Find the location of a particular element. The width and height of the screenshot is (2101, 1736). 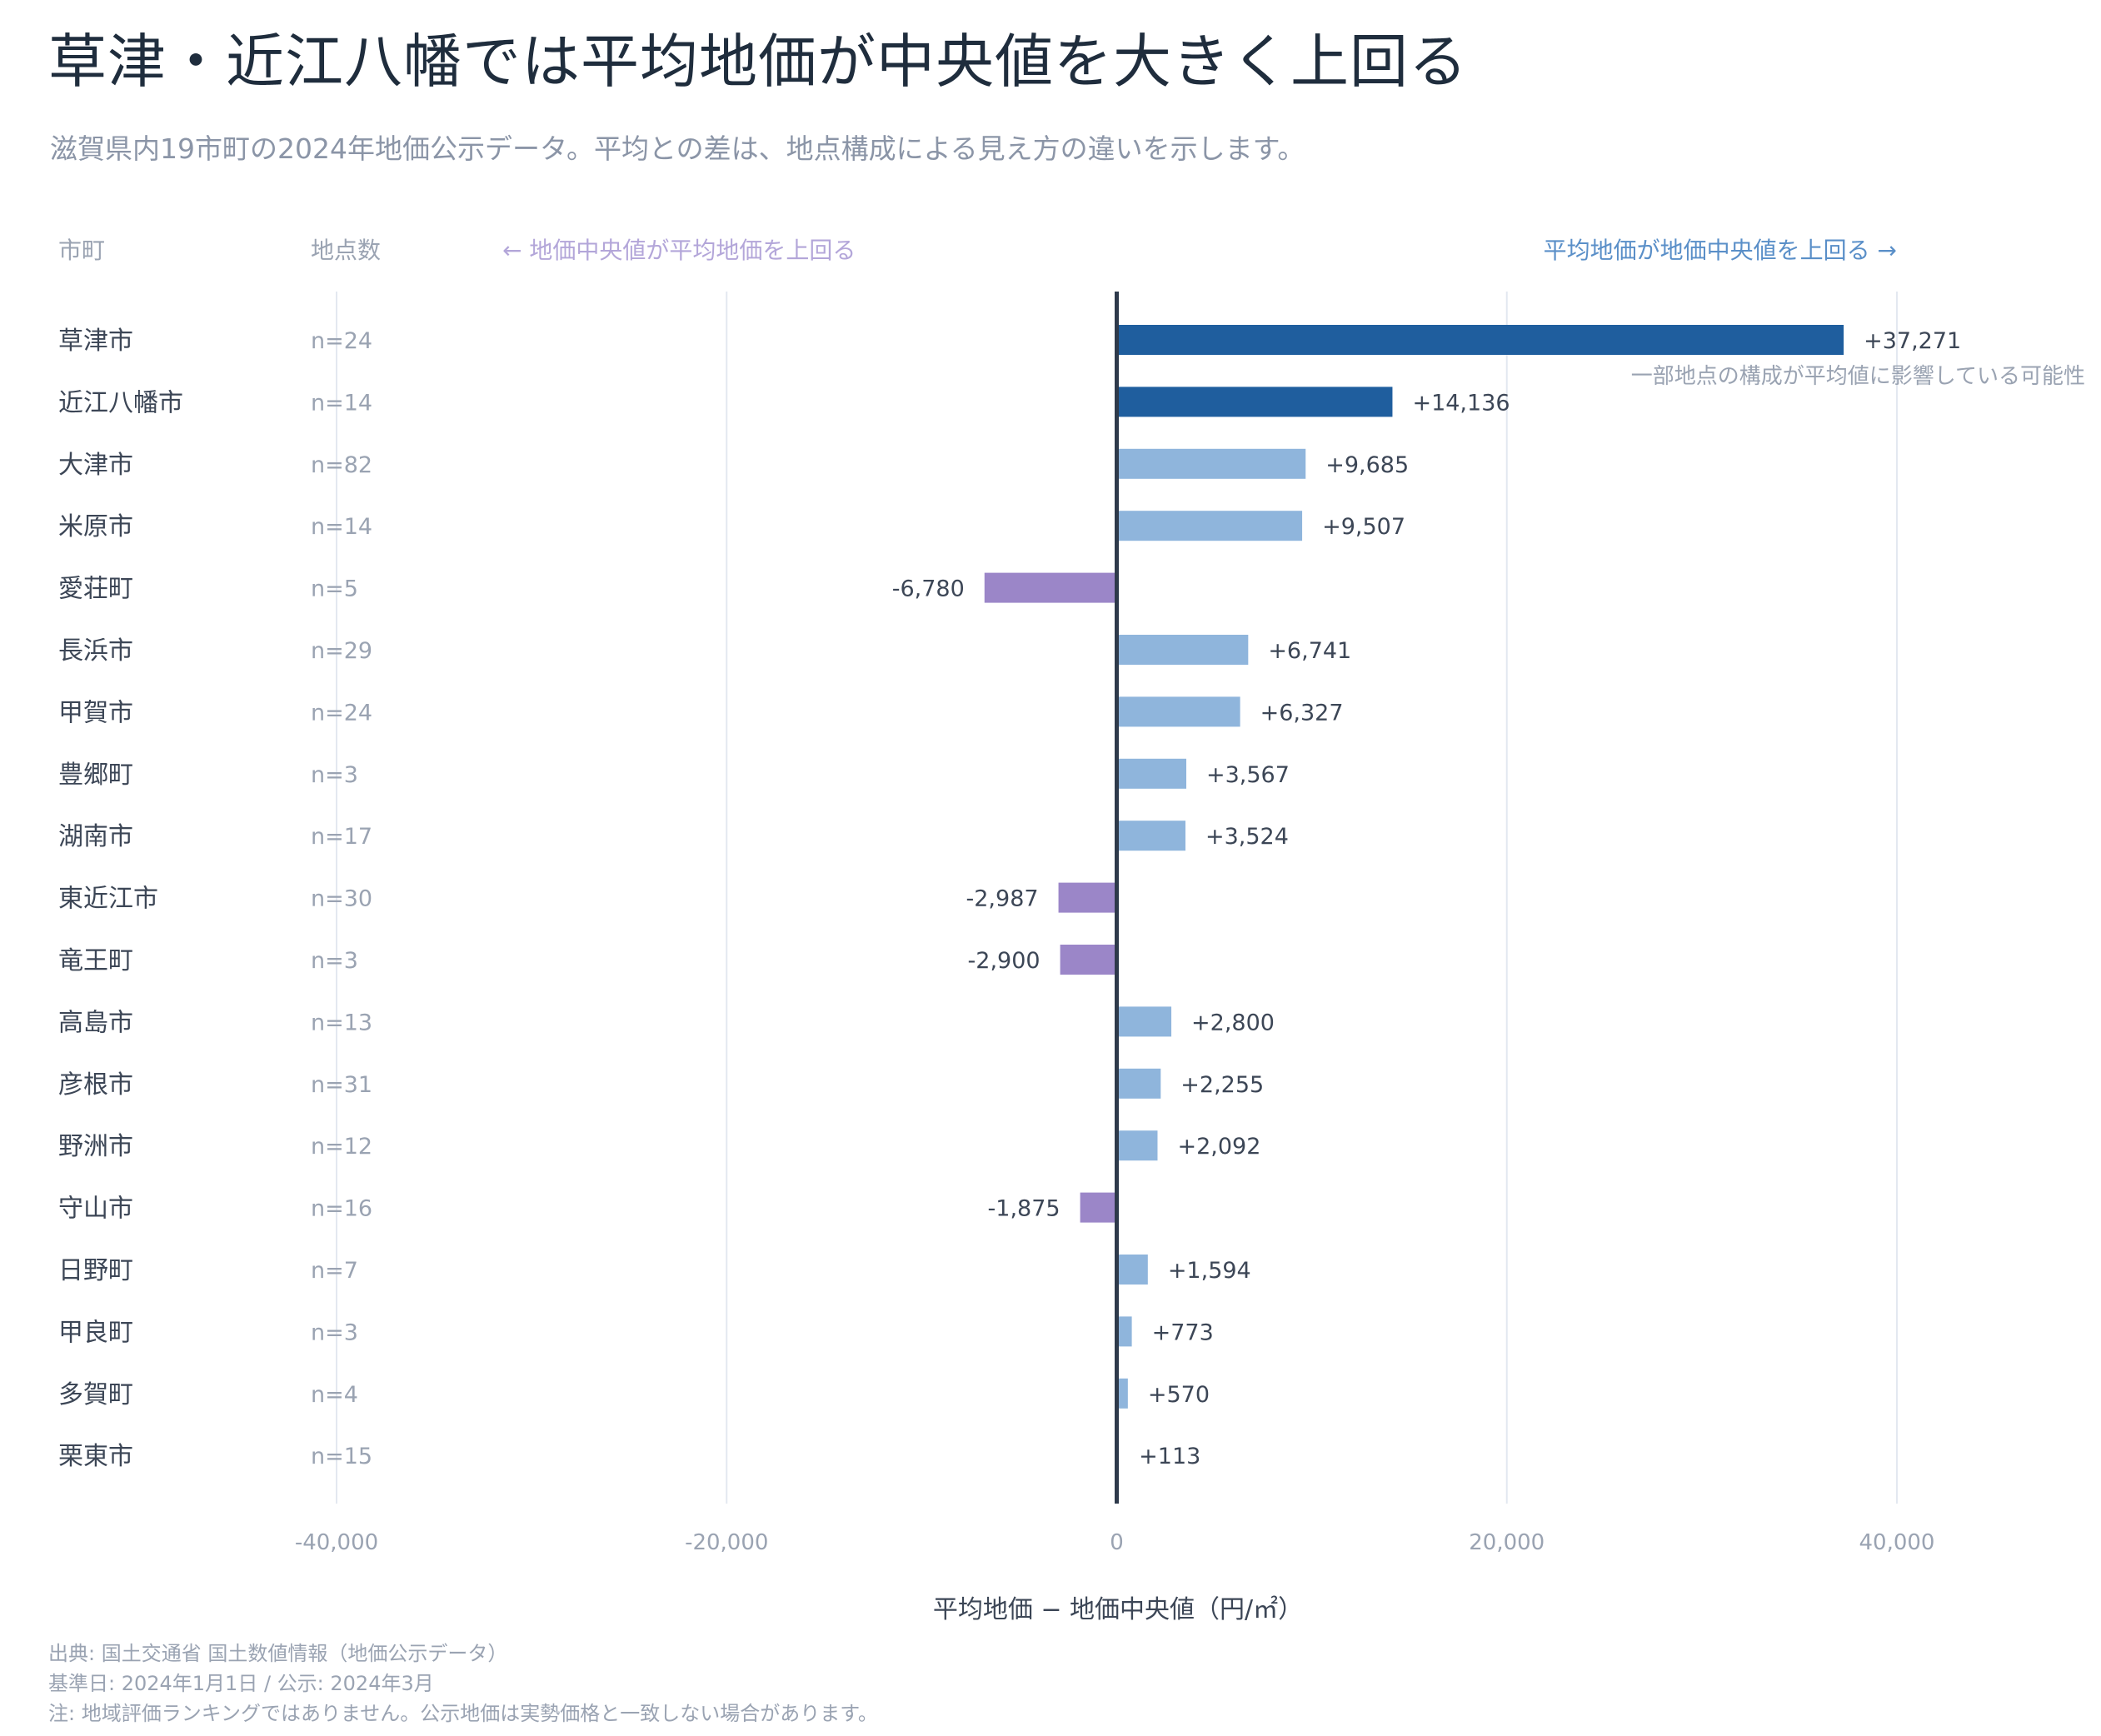

value-label: -2,900 is located at coordinates (1005, 961).